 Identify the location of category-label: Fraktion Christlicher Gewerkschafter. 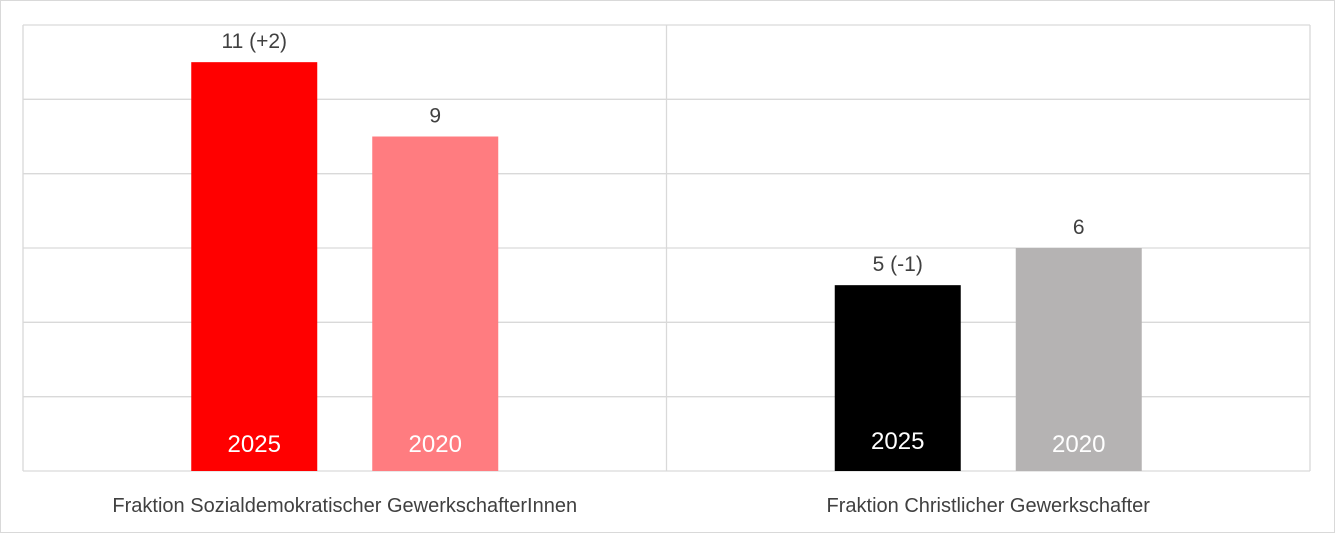
(989, 506).